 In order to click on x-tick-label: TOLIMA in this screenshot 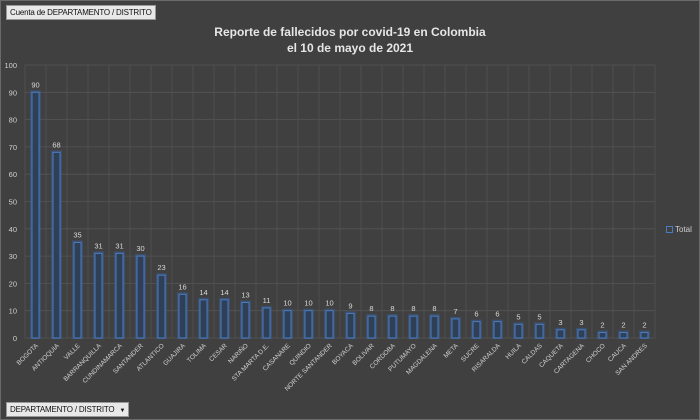, I will do `click(197, 353)`.